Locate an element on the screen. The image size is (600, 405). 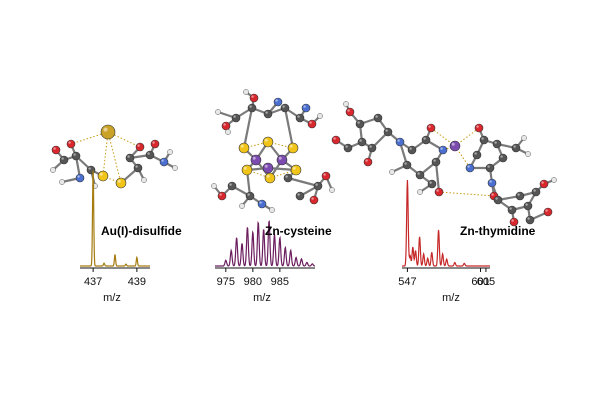
x-axis-label-au: m/z is located at coordinates (112, 298).